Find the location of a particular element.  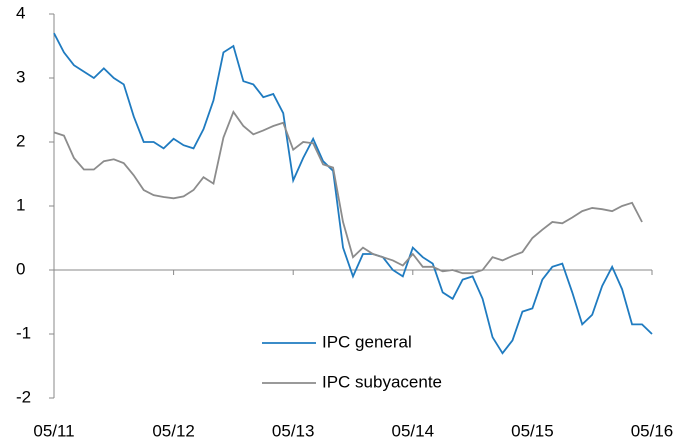

y-tick-label: -1 is located at coordinates (23, 332).